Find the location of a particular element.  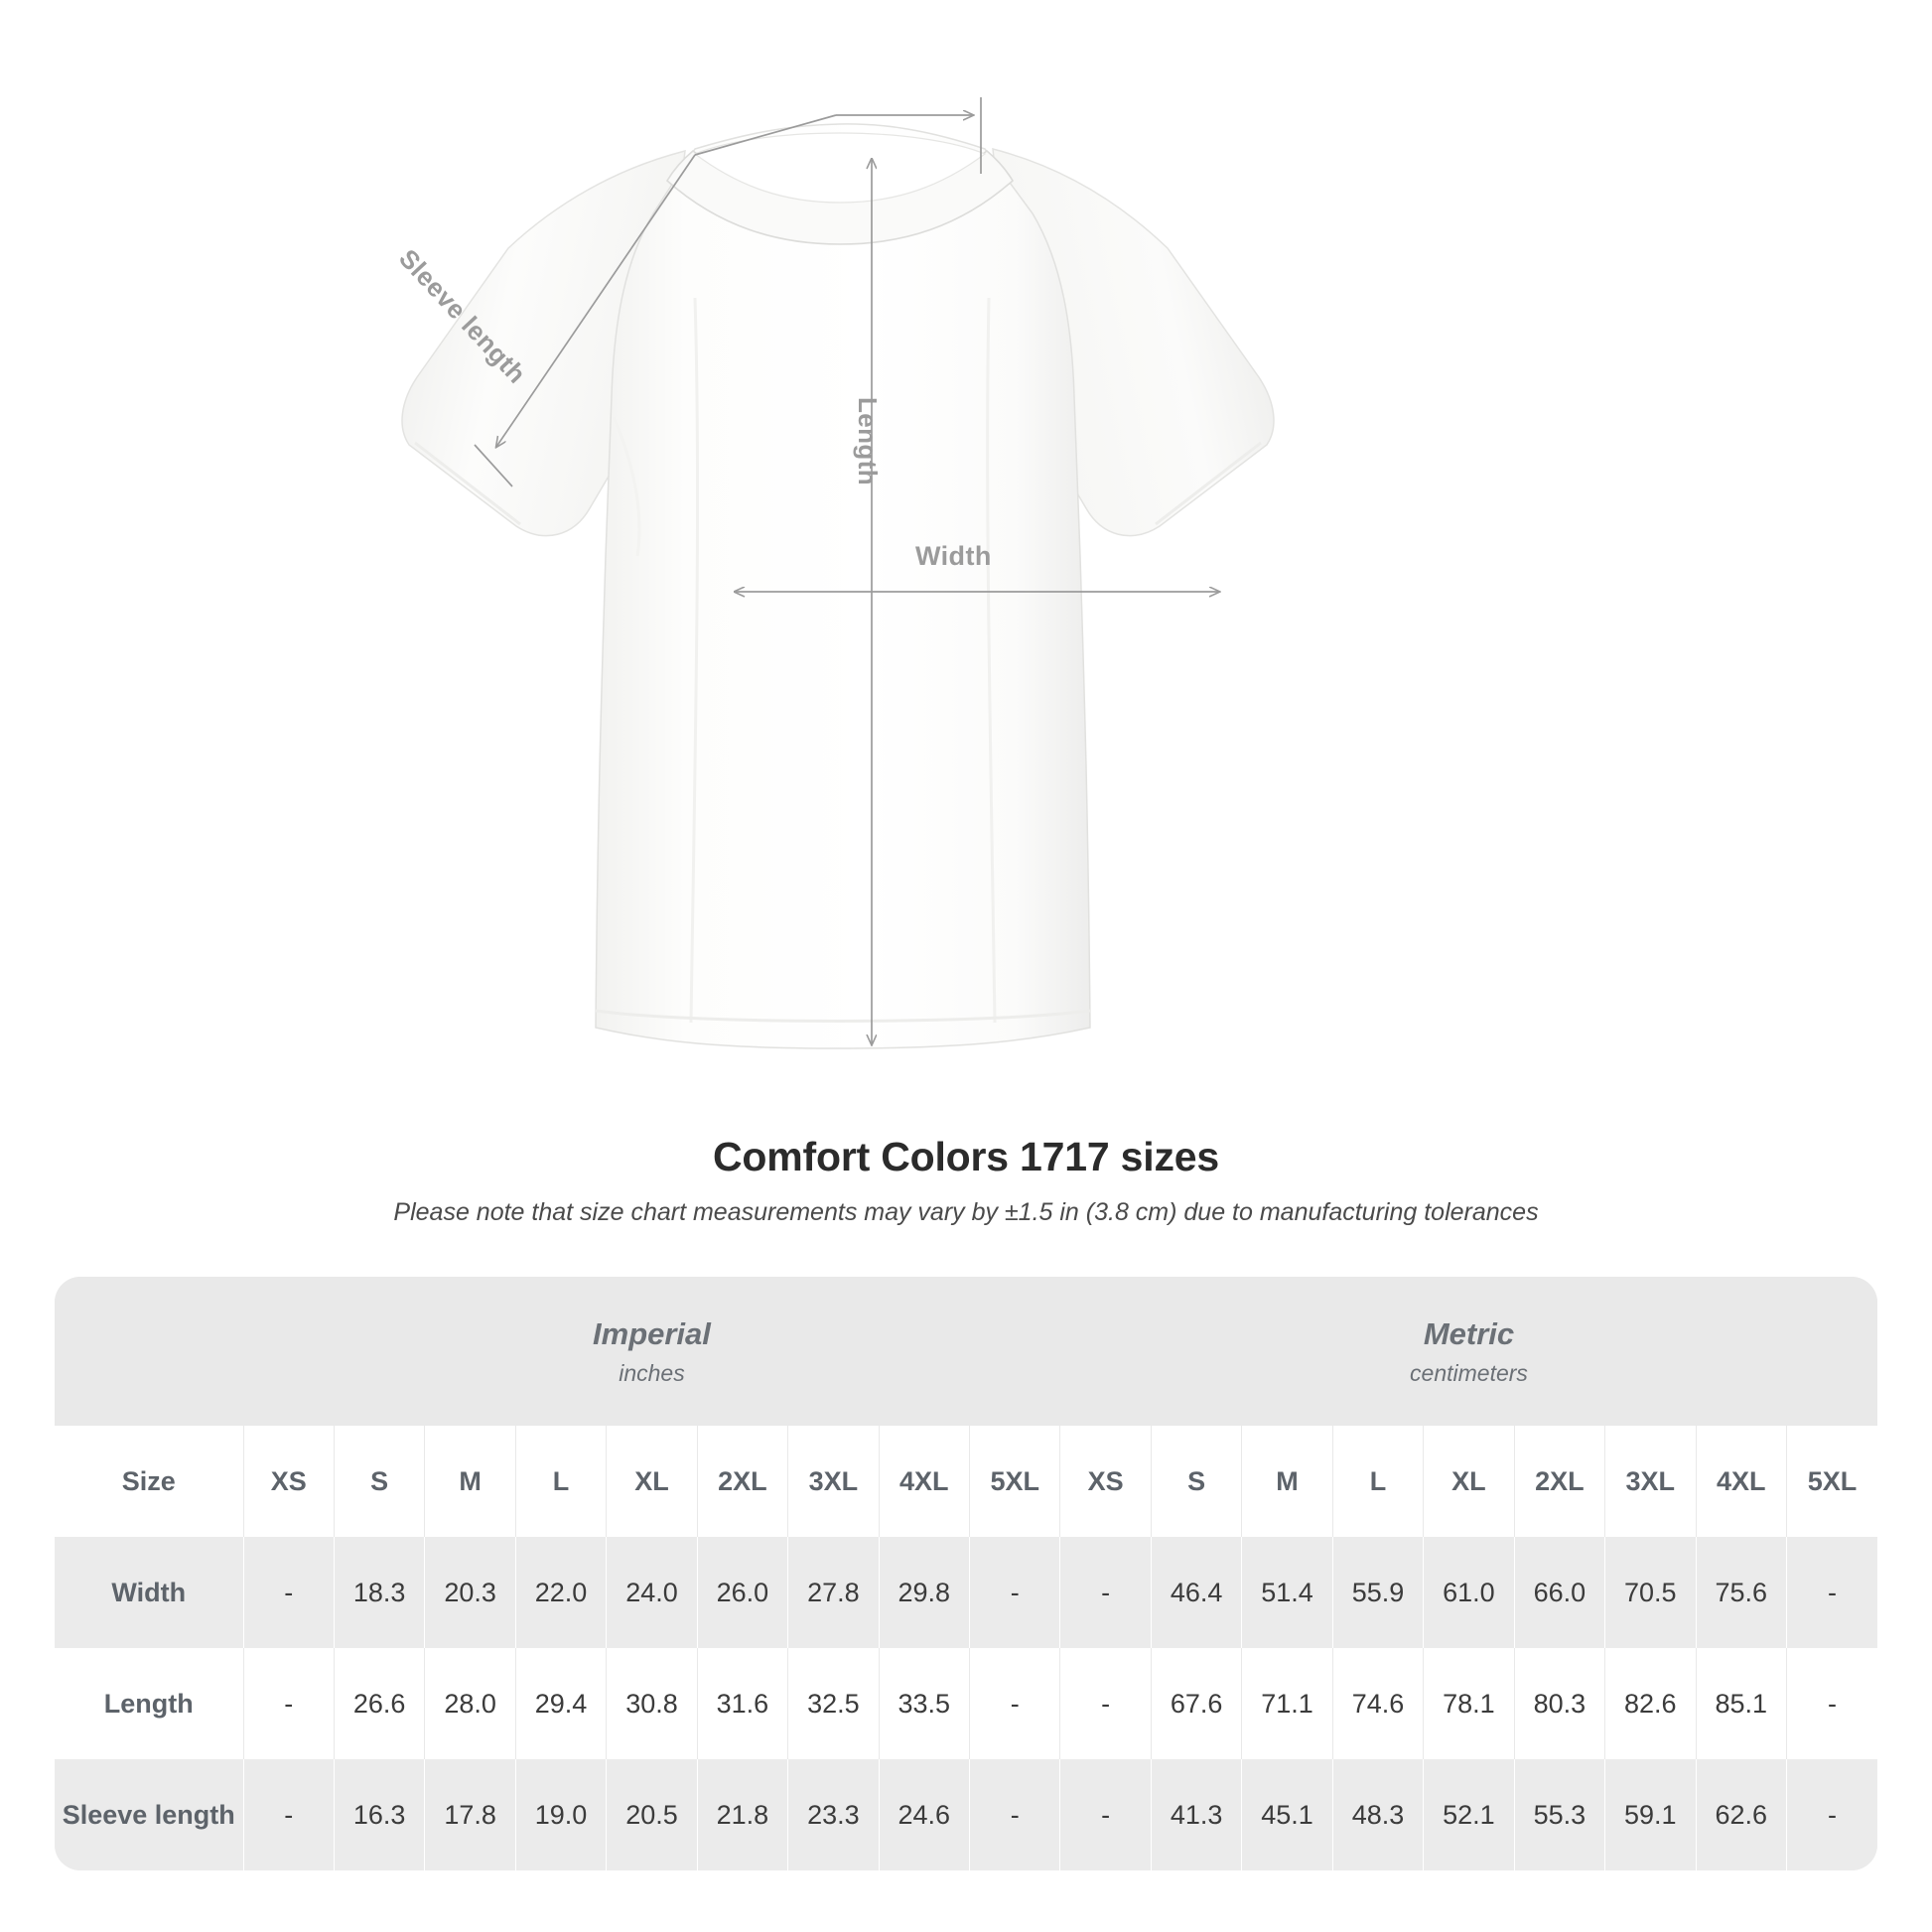

cell-sleeve-length-XL-4: 20.5 is located at coordinates (652, 1815).